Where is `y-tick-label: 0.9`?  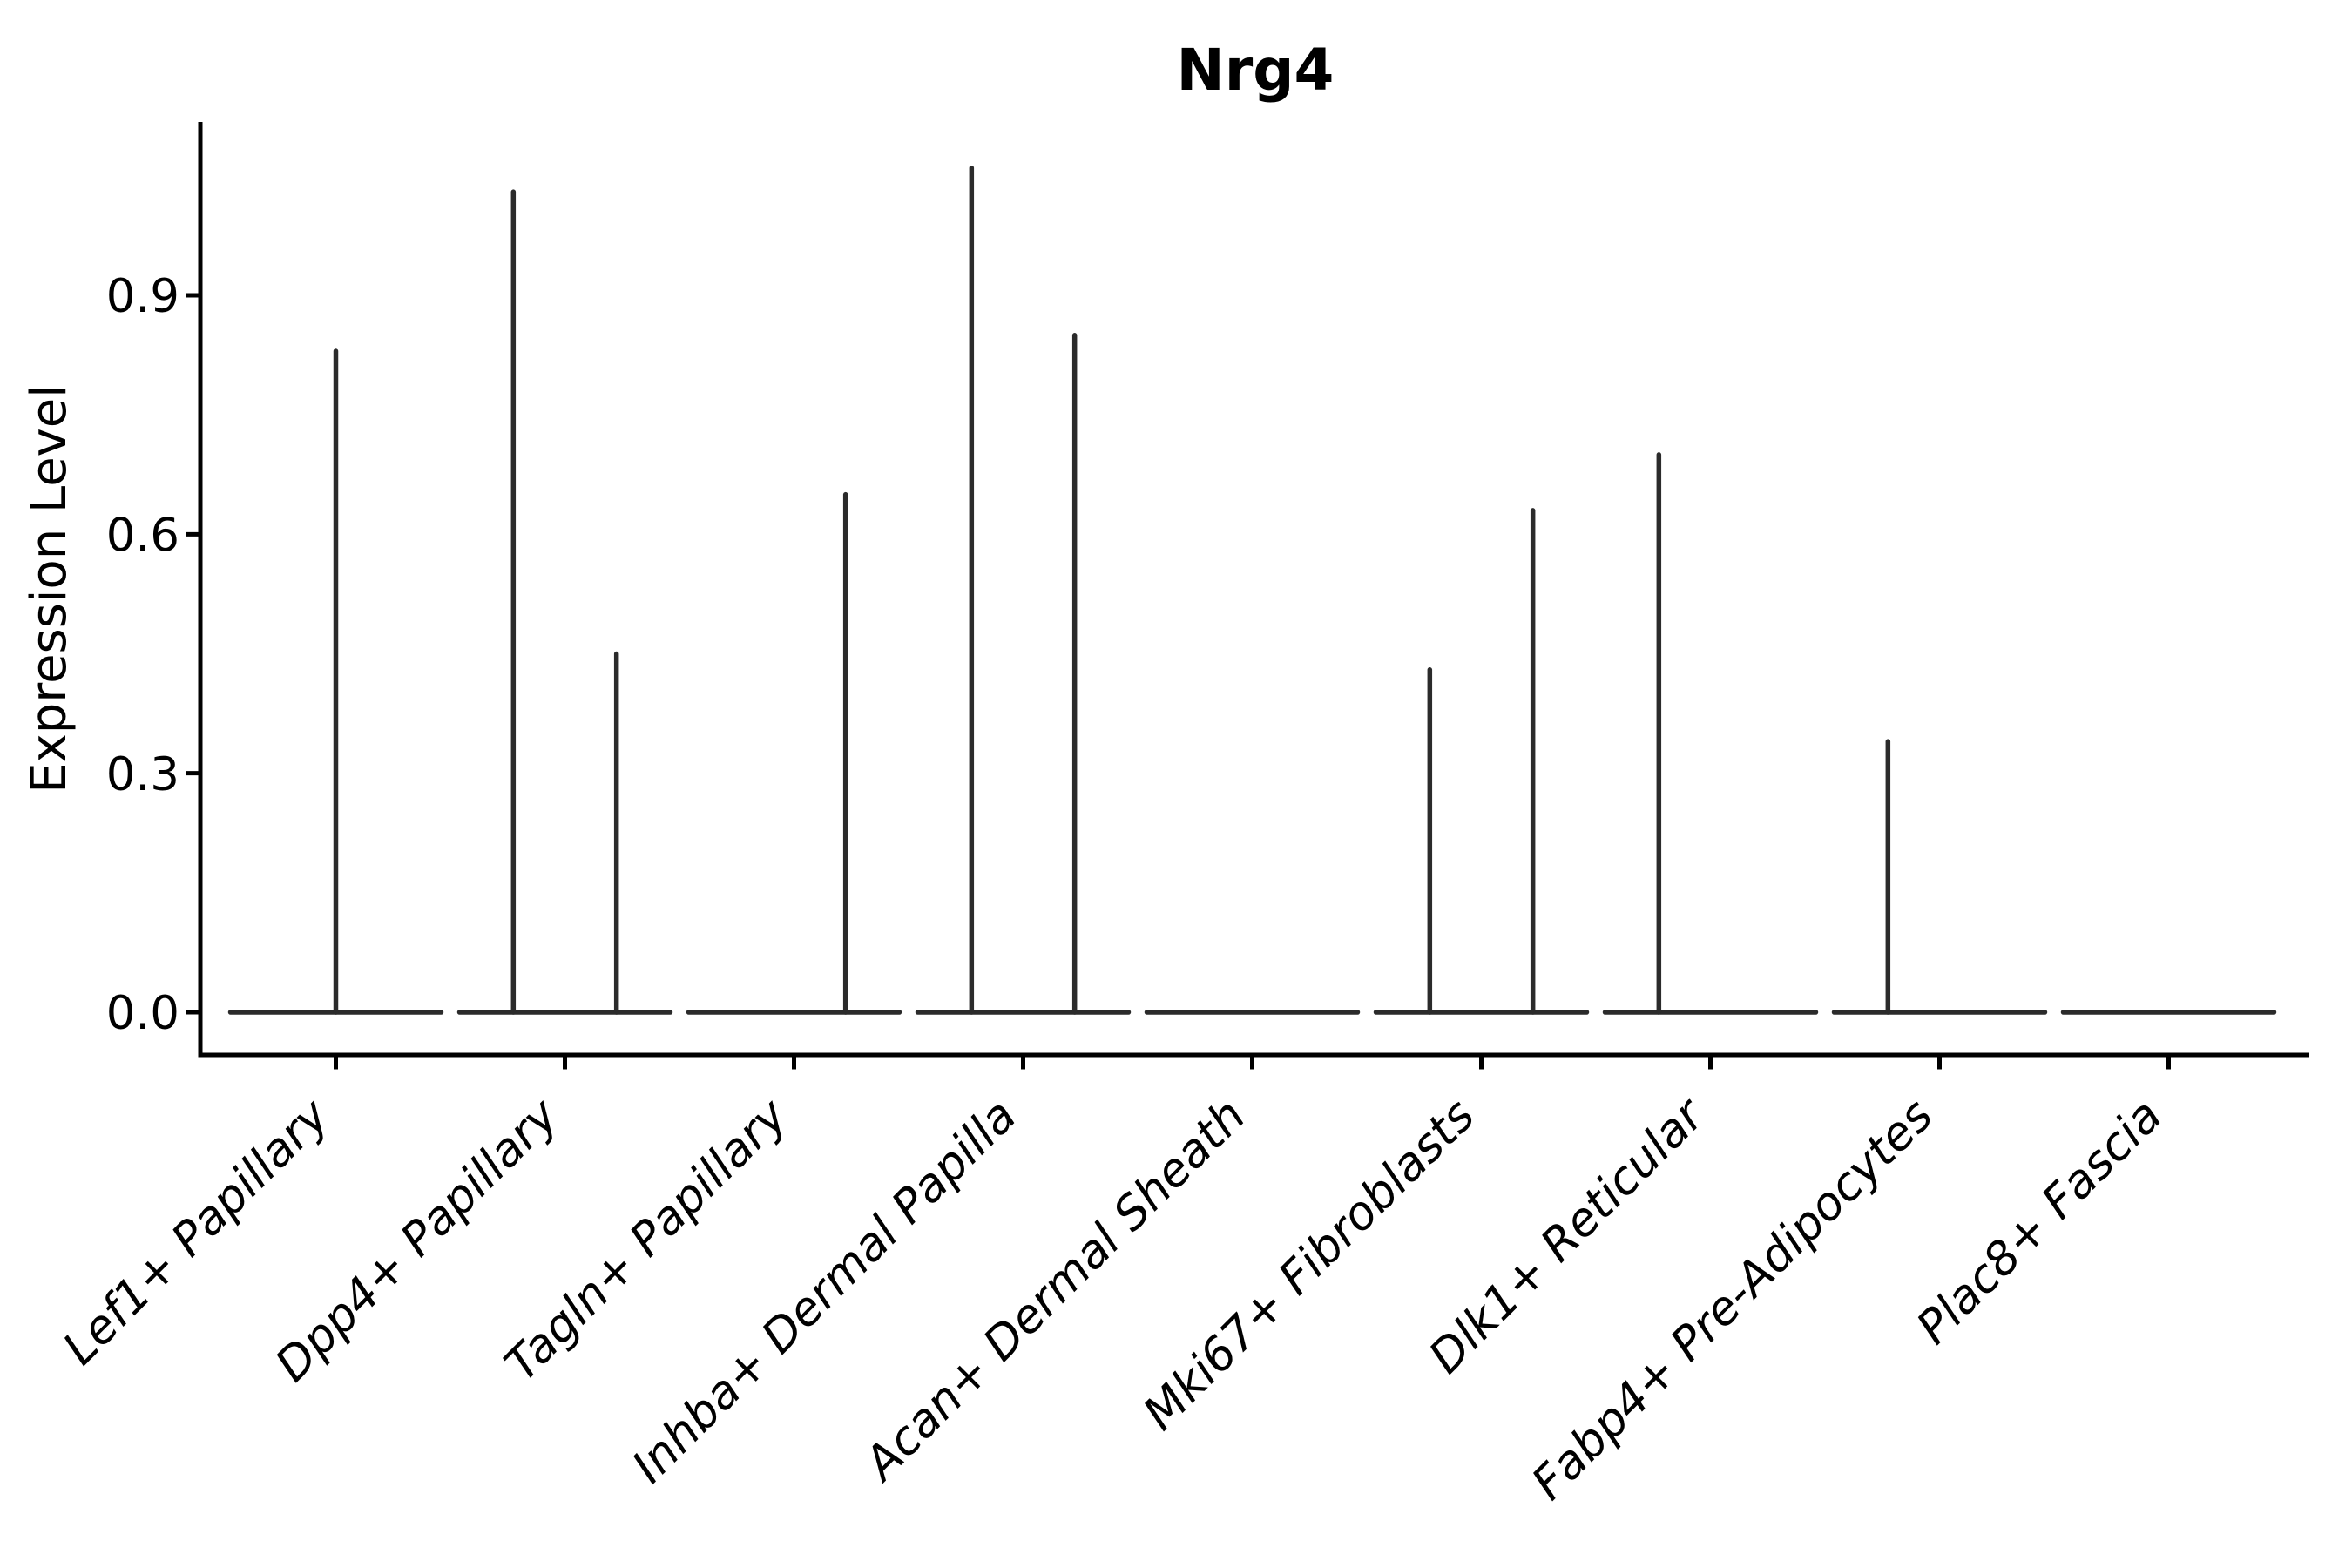
y-tick-label: 0.9 is located at coordinates (142, 297).